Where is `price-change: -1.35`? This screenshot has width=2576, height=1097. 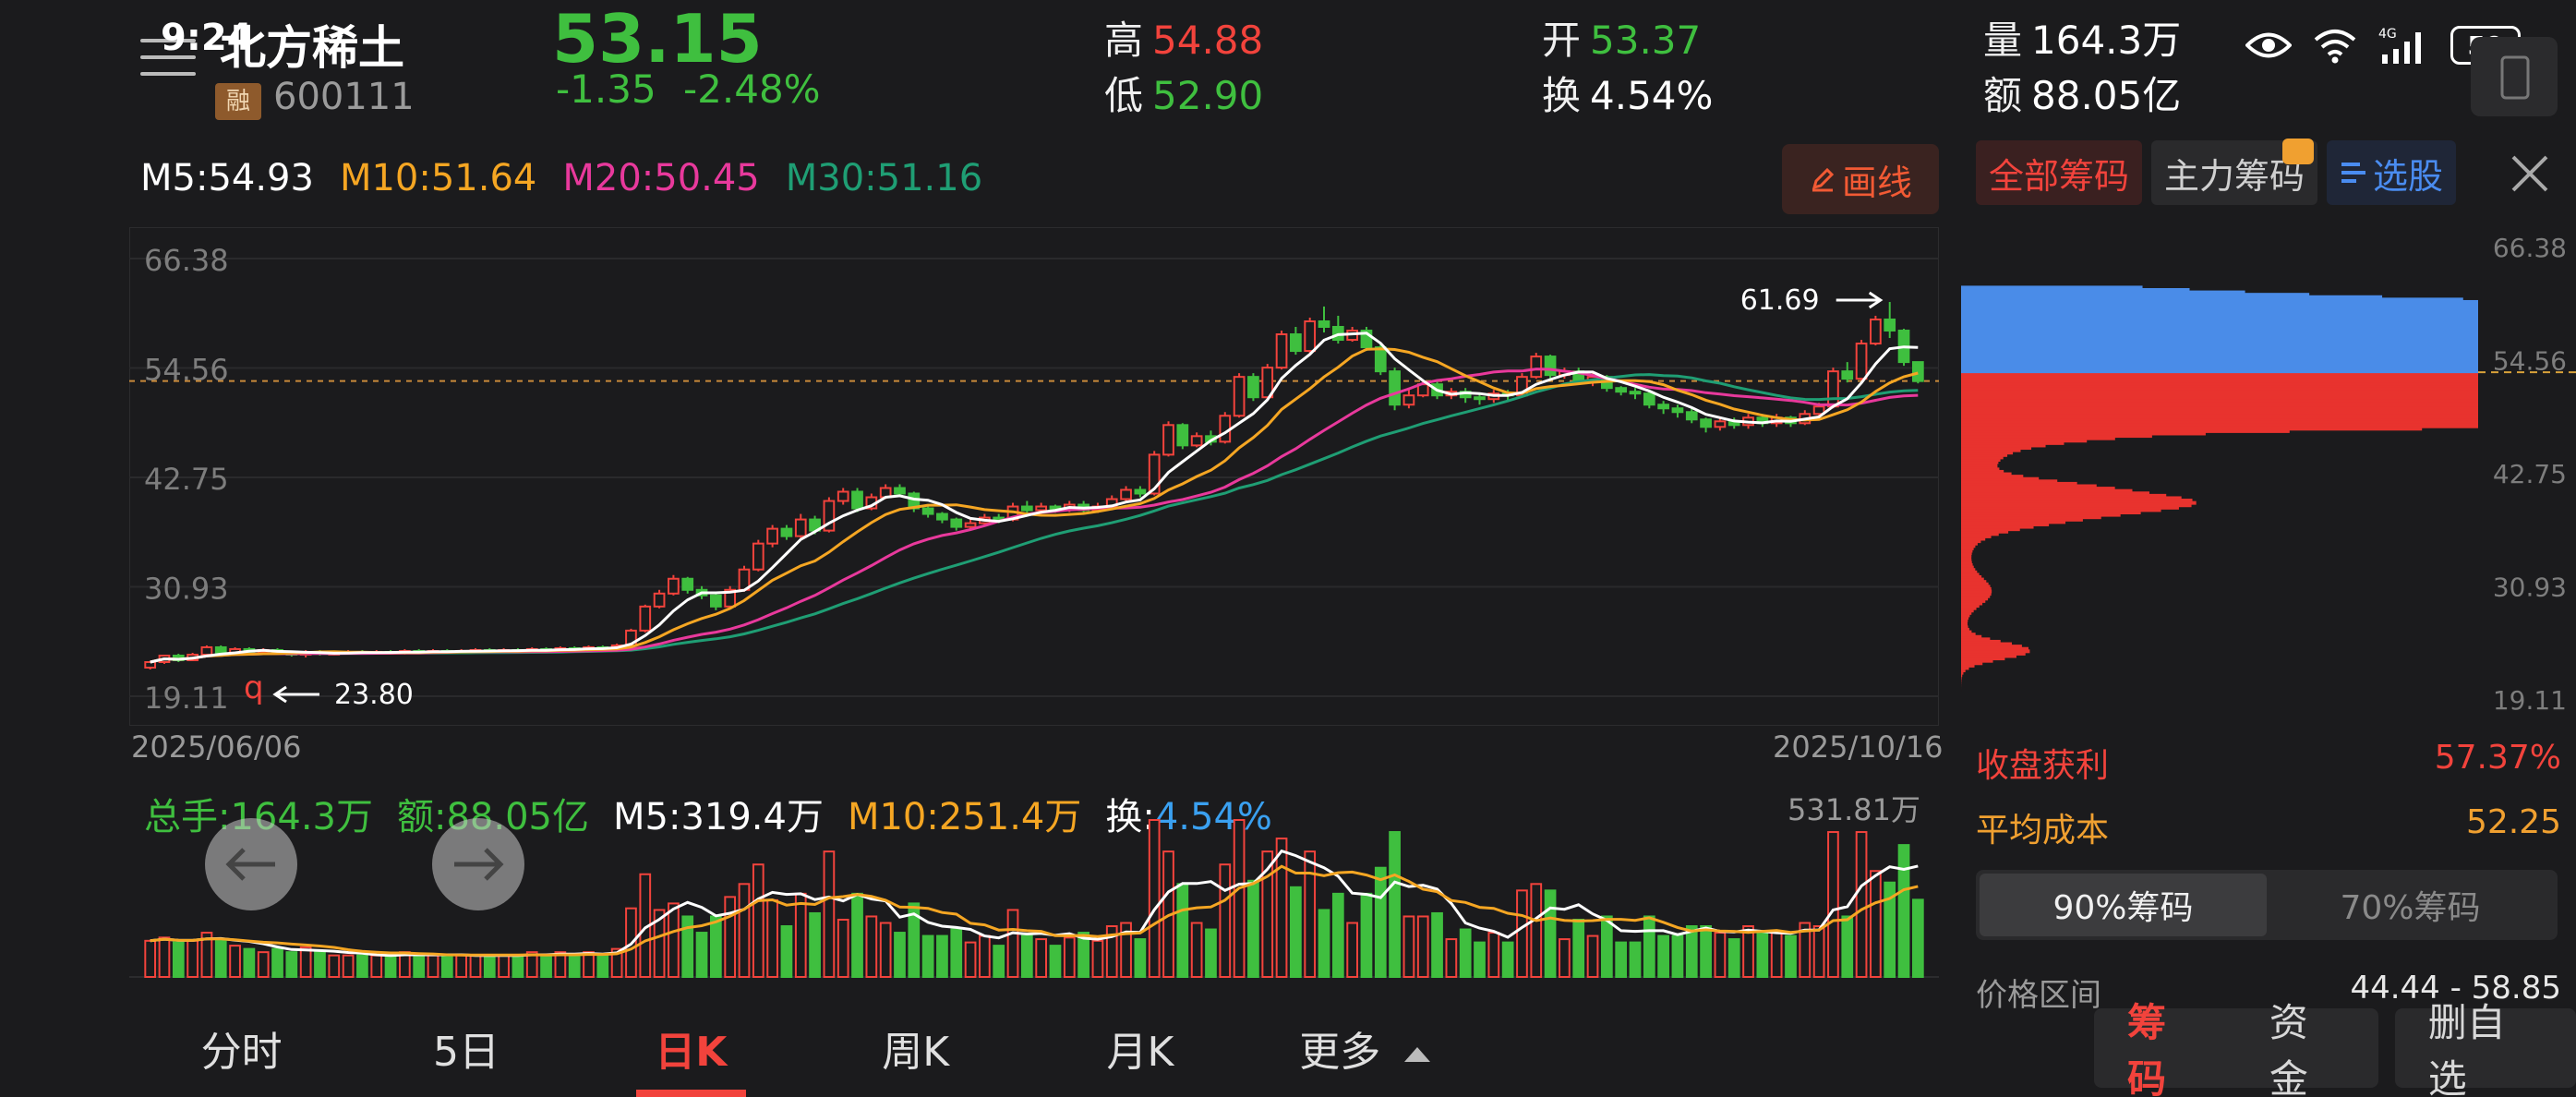
price-change: -1.35 is located at coordinates (606, 89).